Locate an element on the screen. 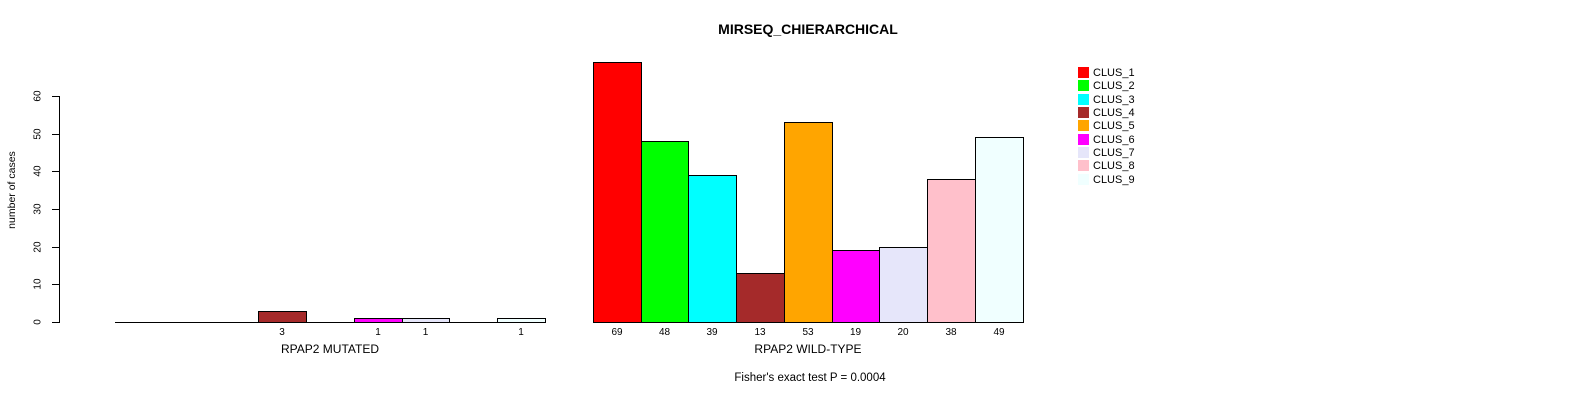  legend-label-clus_9: CLUS_9 is located at coordinates (1114, 179).